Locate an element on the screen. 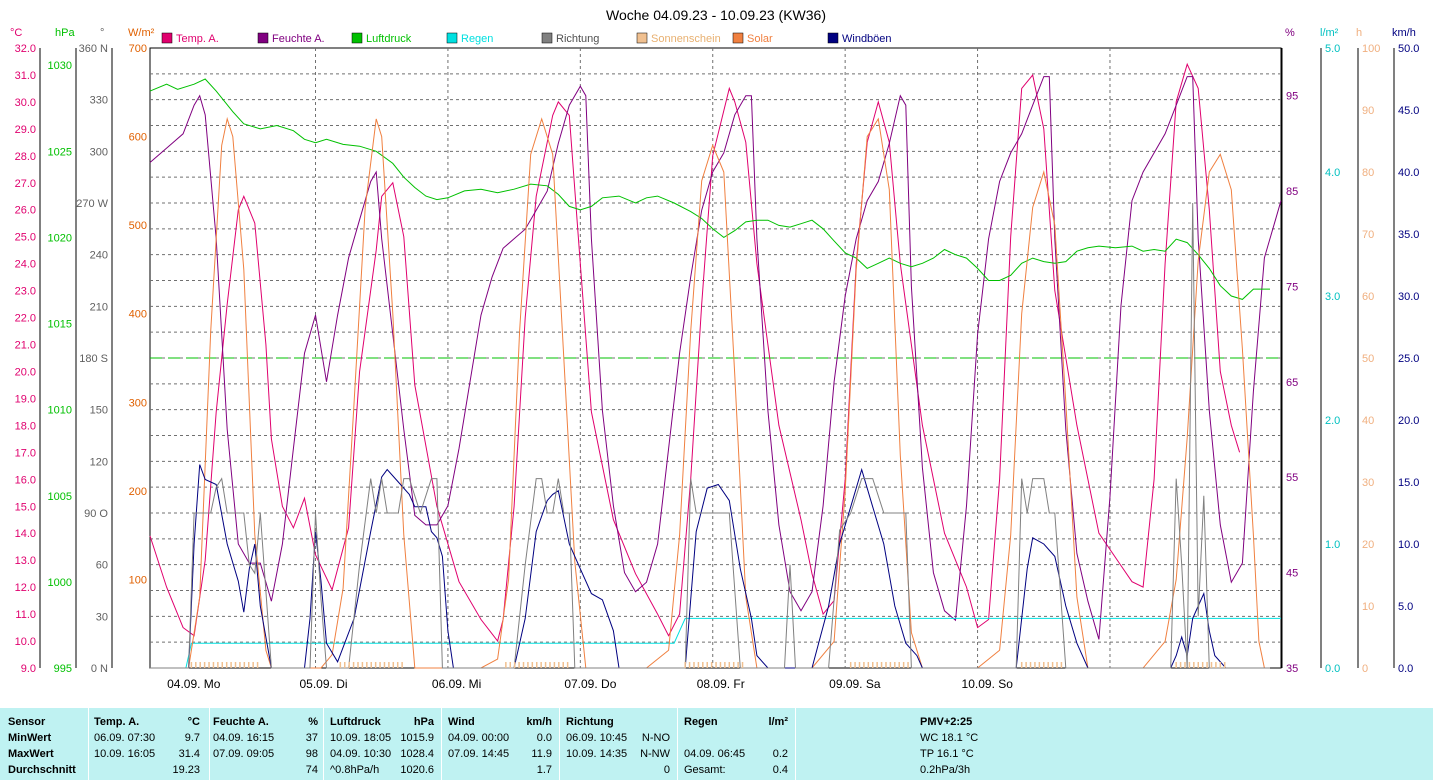 Image resolution: width=1433 pixels, height=780 pixels. axis-tick-label: 14.0 is located at coordinates (25, 534).